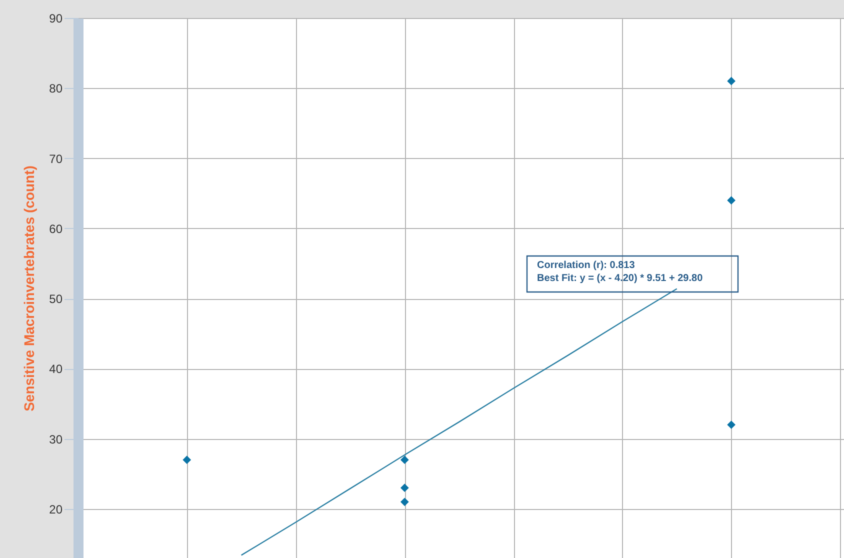  I want to click on y-tick-label: 70, so click(56, 159).